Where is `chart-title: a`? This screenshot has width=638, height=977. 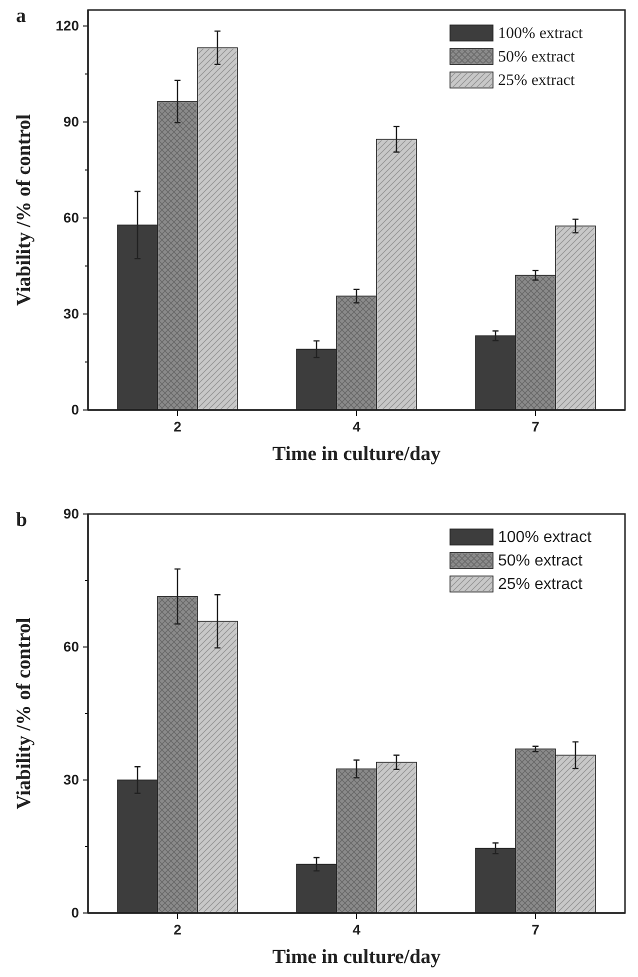
chart-title: a is located at coordinates (21, 16).